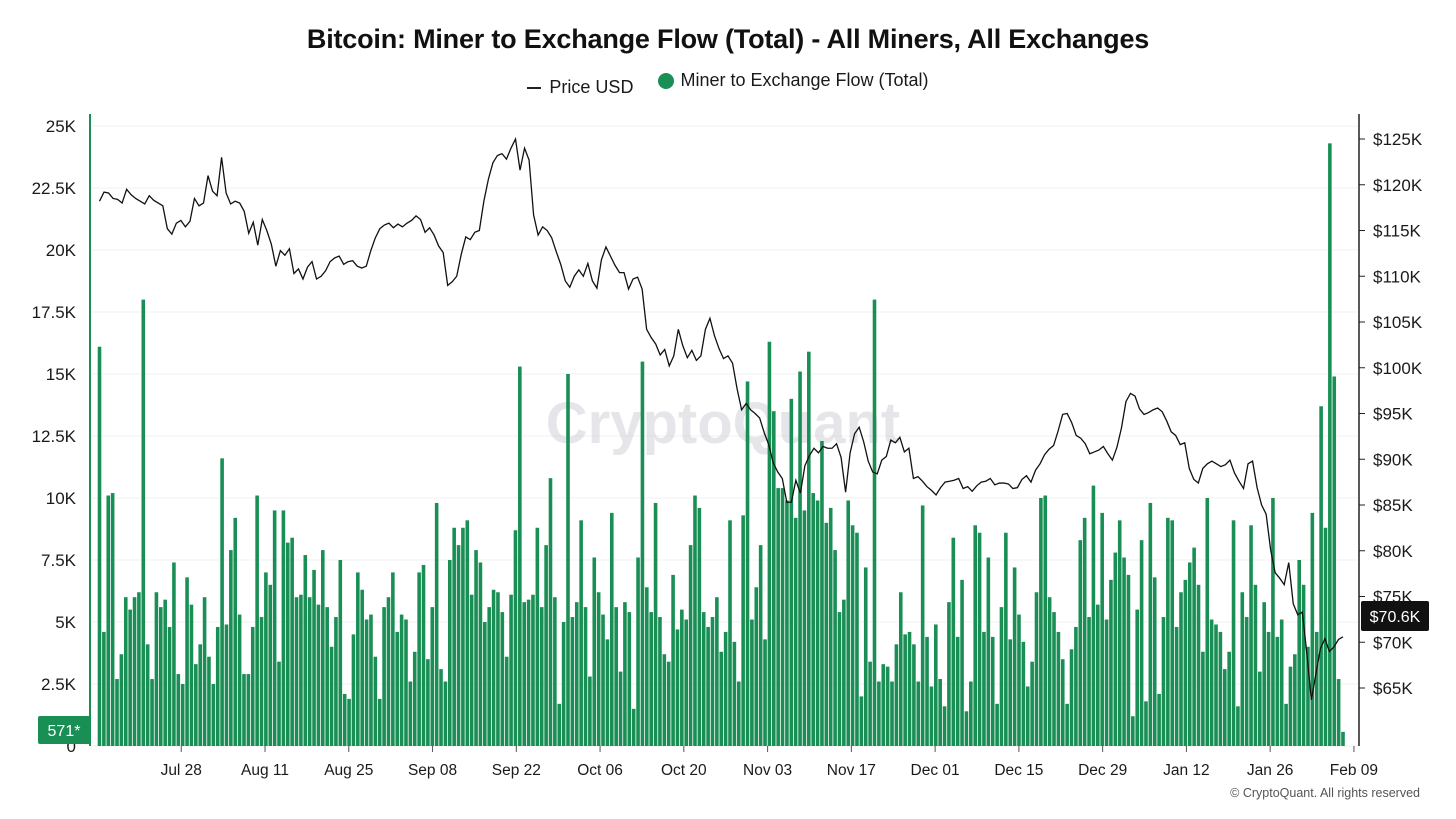  Describe the element at coordinates (61, 250) in the screenshot. I see `left-tick-label: 20K` at that location.